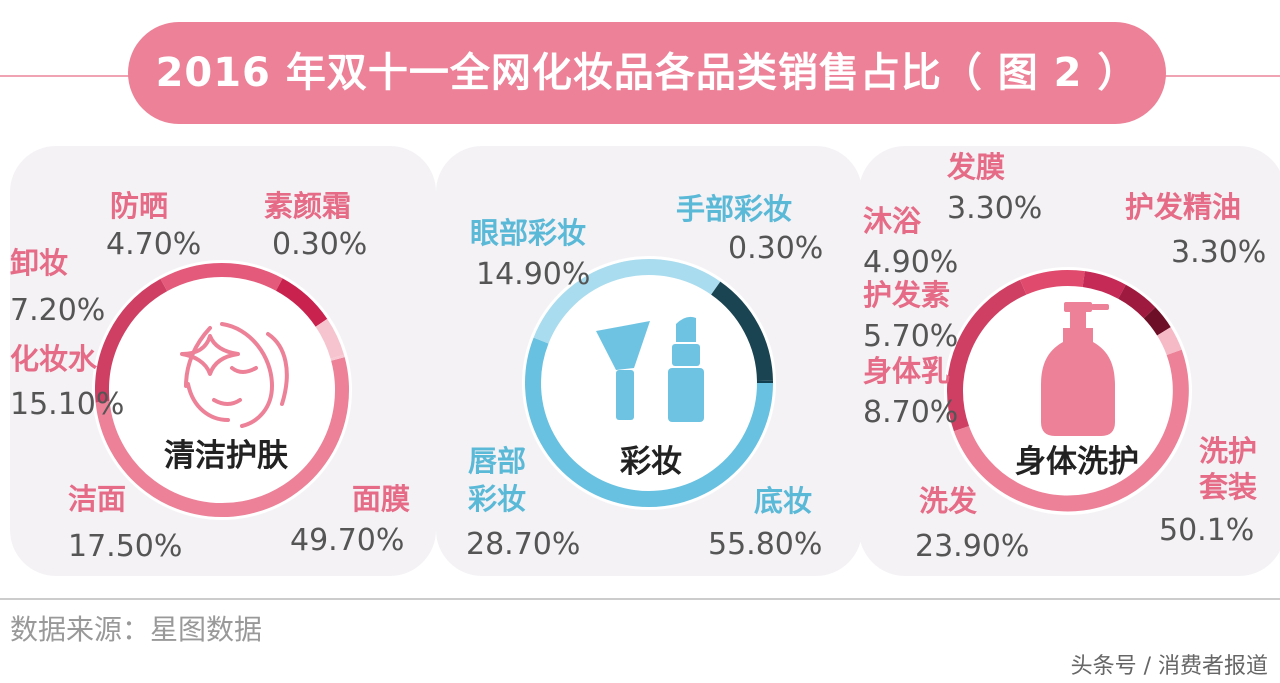 Image resolution: width=1280 pixels, height=683 pixels. Describe the element at coordinates (911, 336) in the screenshot. I see `slice-value-hufasu: 5.70%` at that location.